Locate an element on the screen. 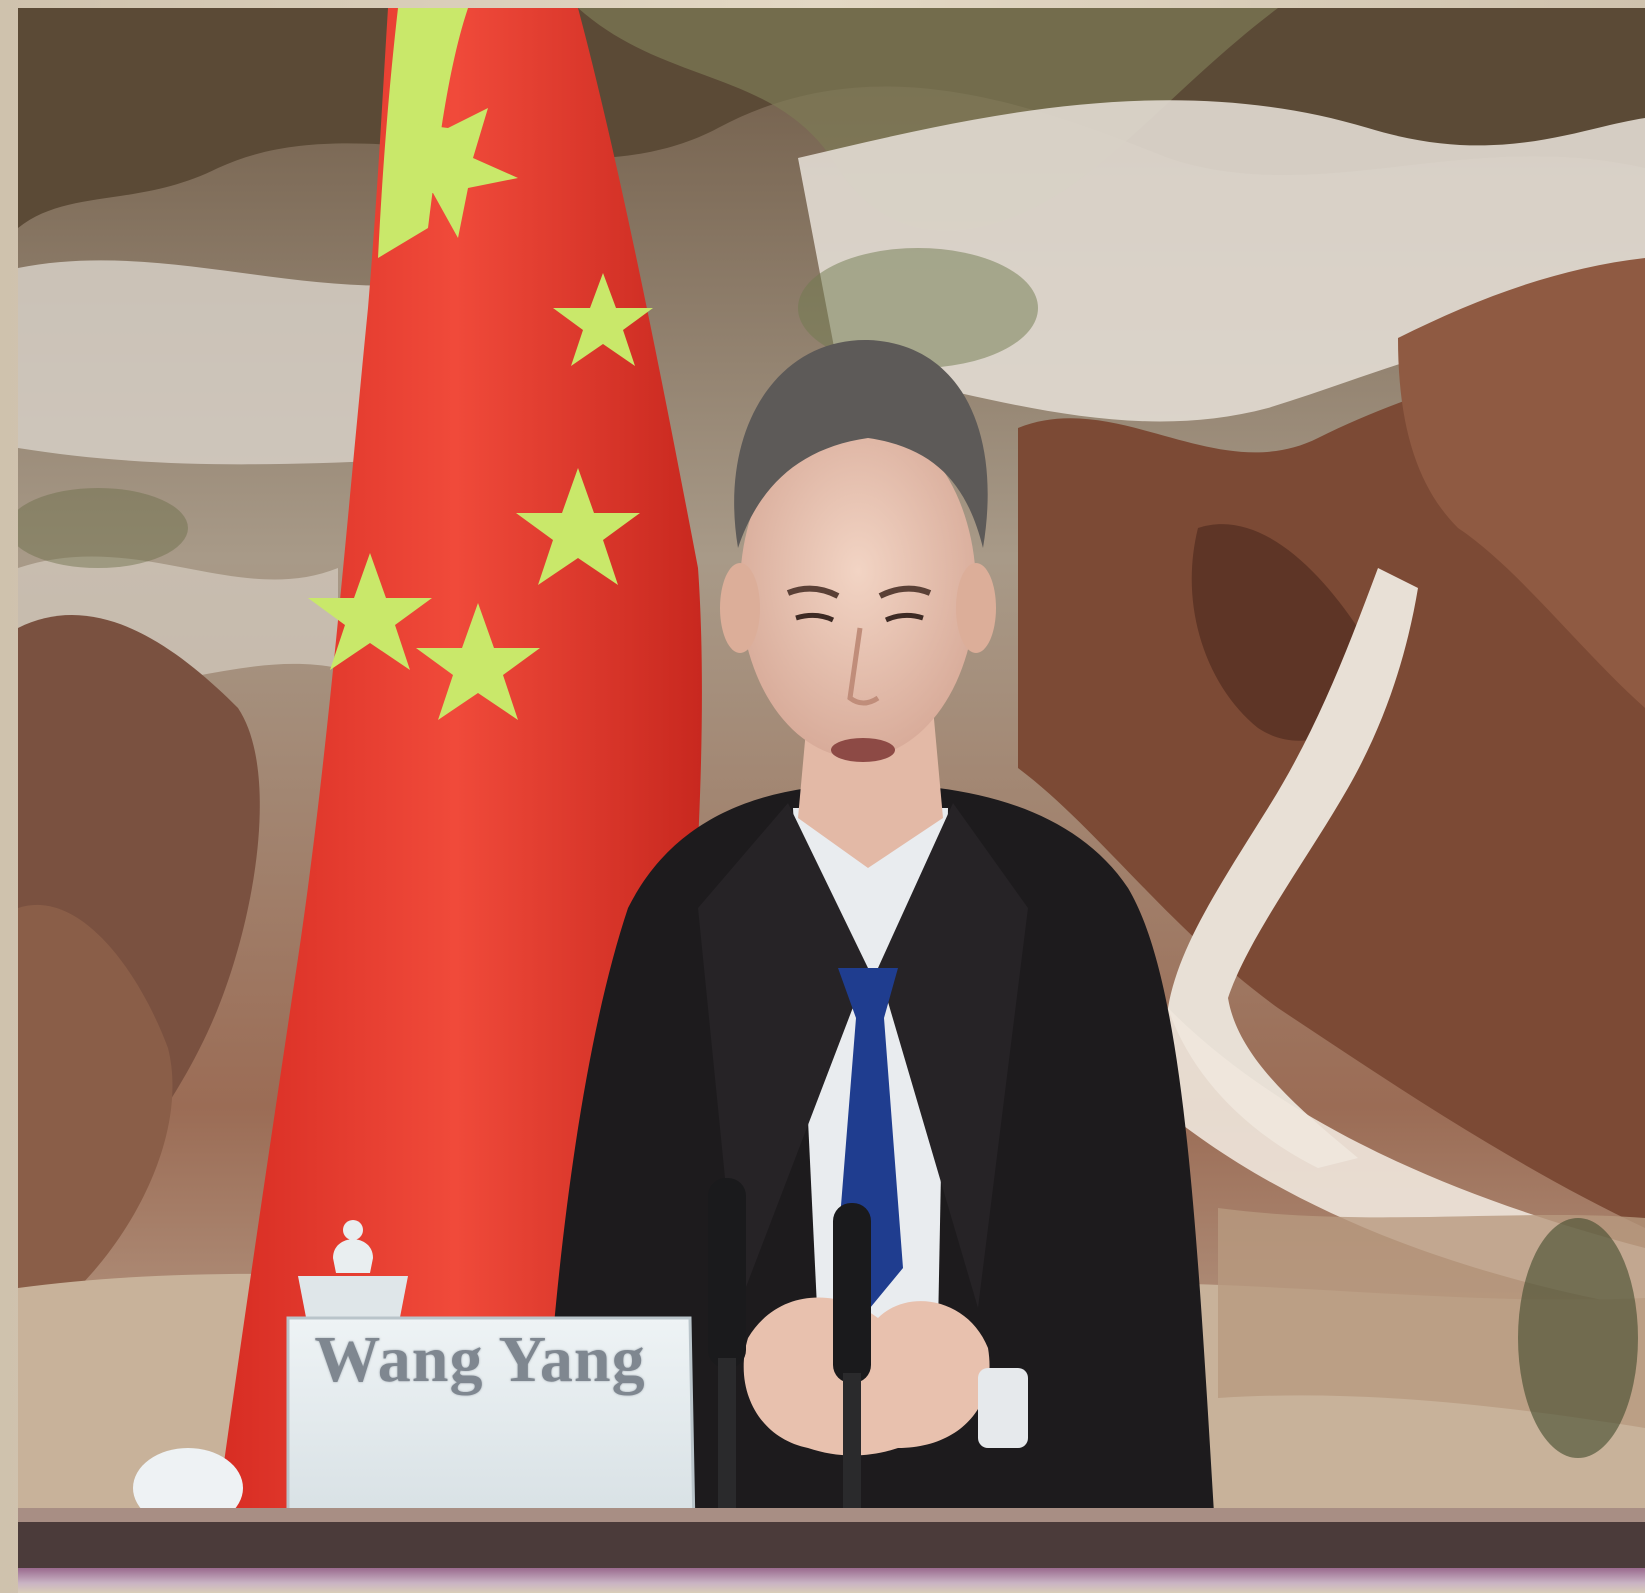  face is located at coordinates (858, 588).